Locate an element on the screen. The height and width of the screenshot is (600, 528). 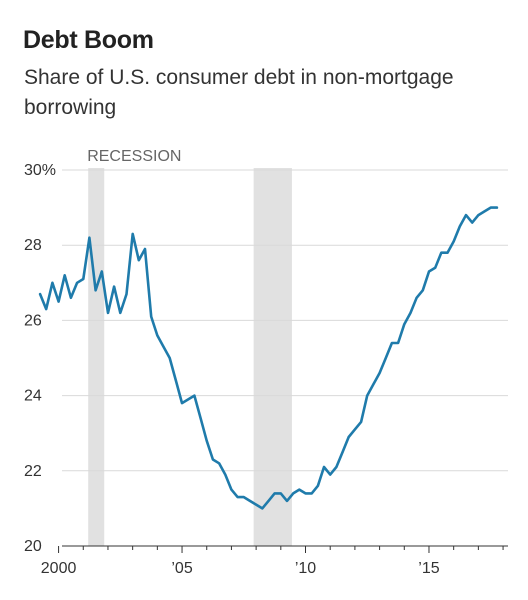
y-tick-label: 24 is located at coordinates (33, 396).